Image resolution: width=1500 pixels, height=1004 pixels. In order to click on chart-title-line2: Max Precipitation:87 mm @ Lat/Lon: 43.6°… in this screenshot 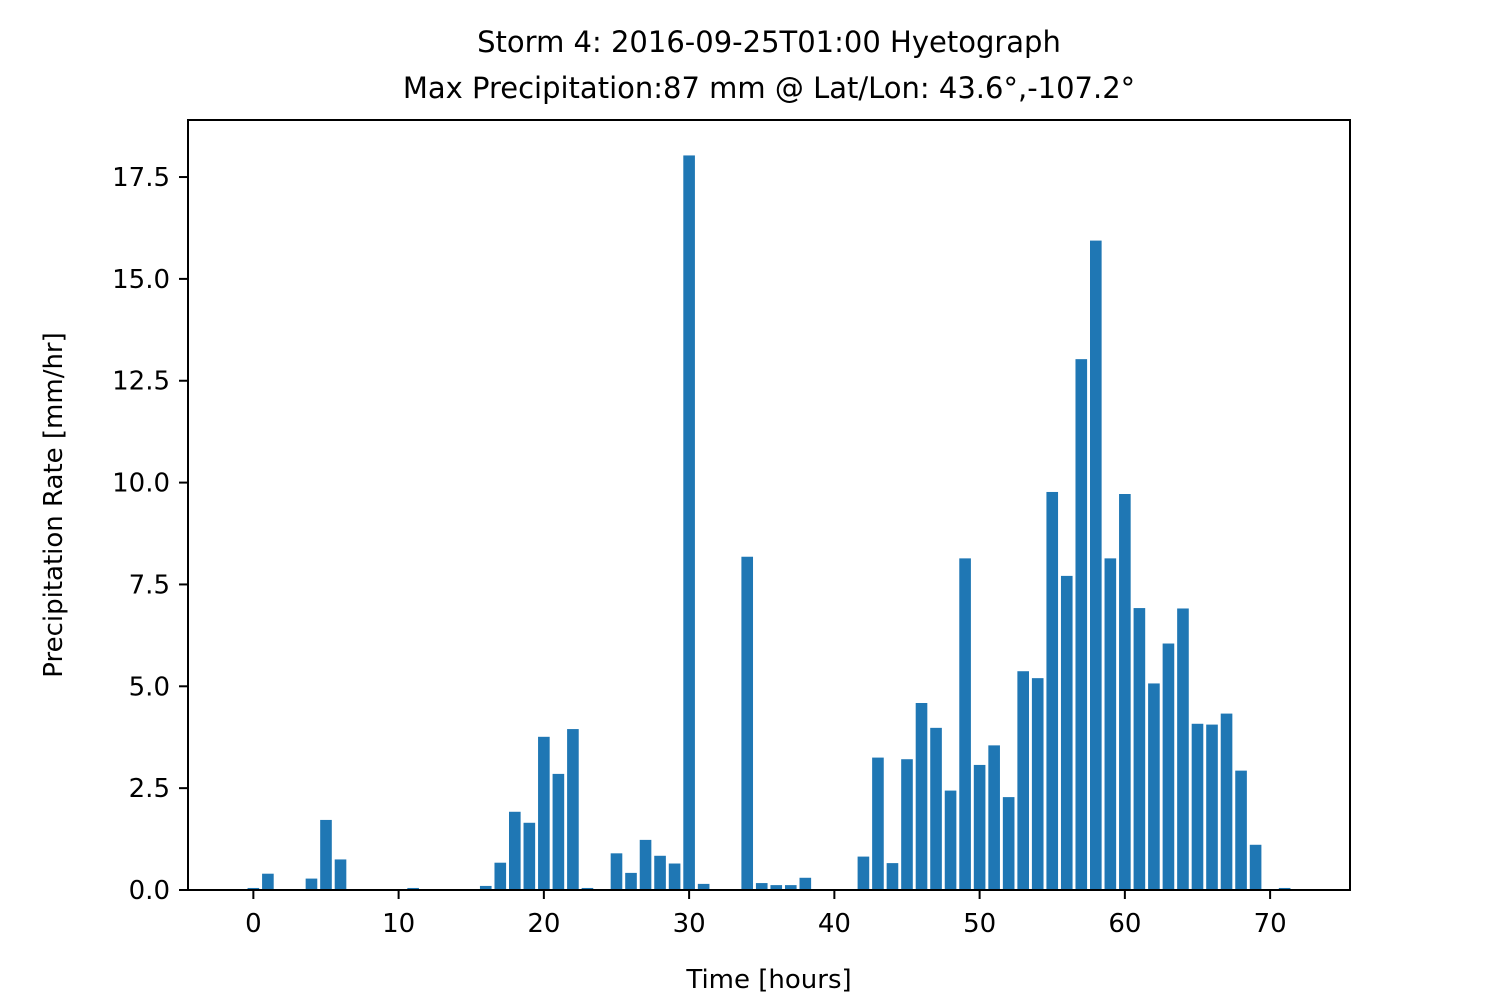, I will do `click(769, 88)`.